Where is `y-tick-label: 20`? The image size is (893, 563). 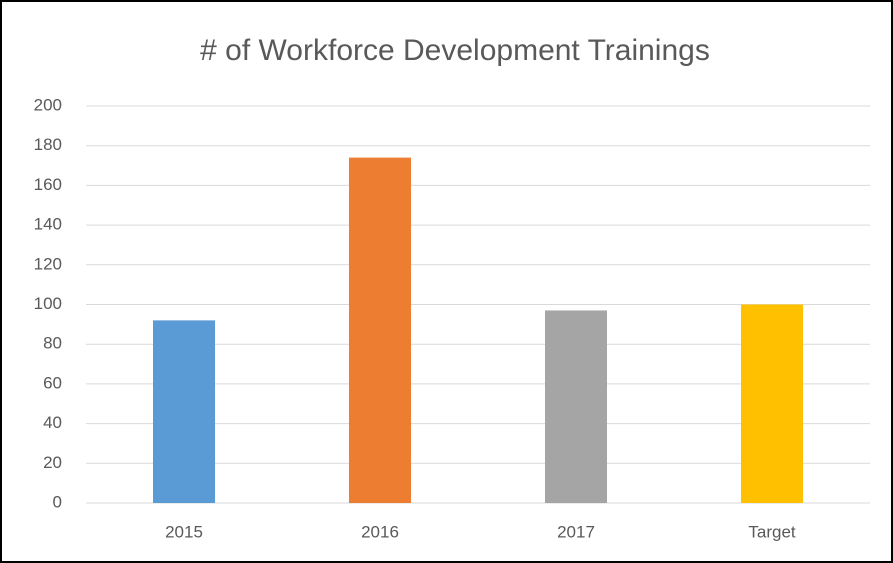
y-tick-label: 20 is located at coordinates (52, 462).